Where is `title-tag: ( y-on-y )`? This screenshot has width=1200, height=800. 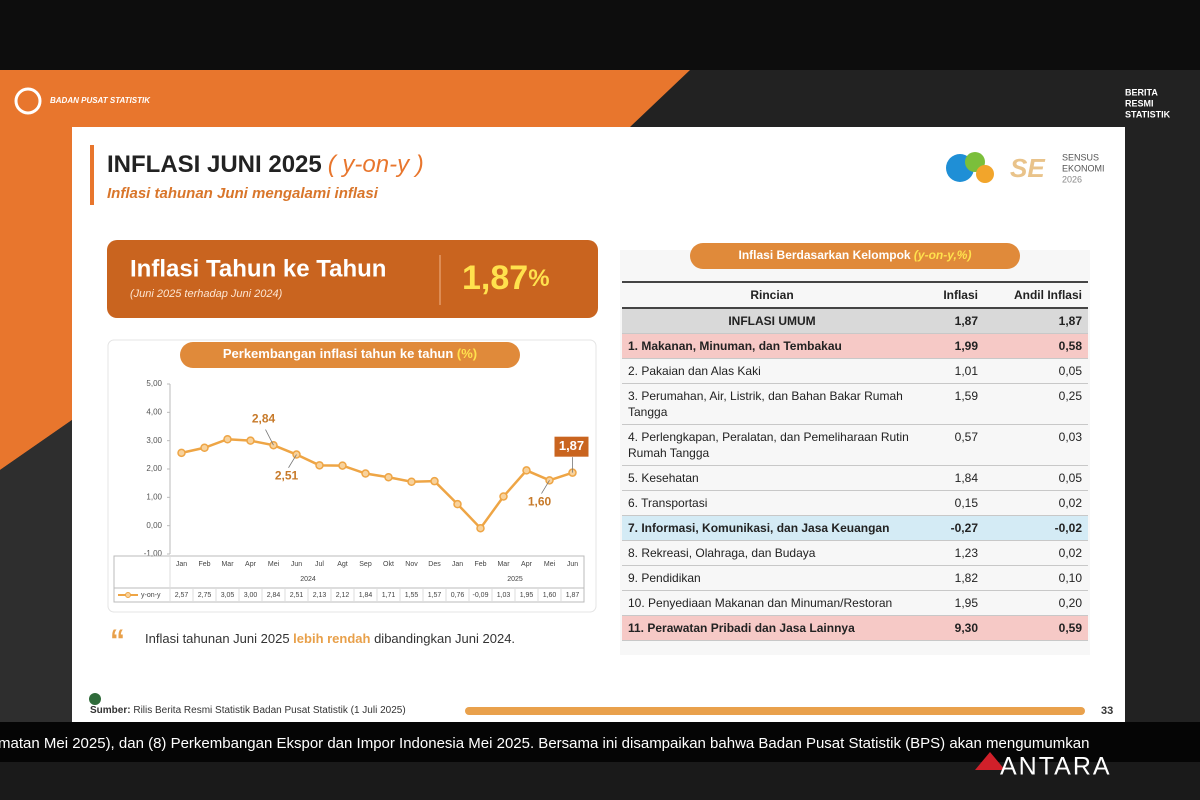 title-tag: ( y-on-y ) is located at coordinates (376, 164).